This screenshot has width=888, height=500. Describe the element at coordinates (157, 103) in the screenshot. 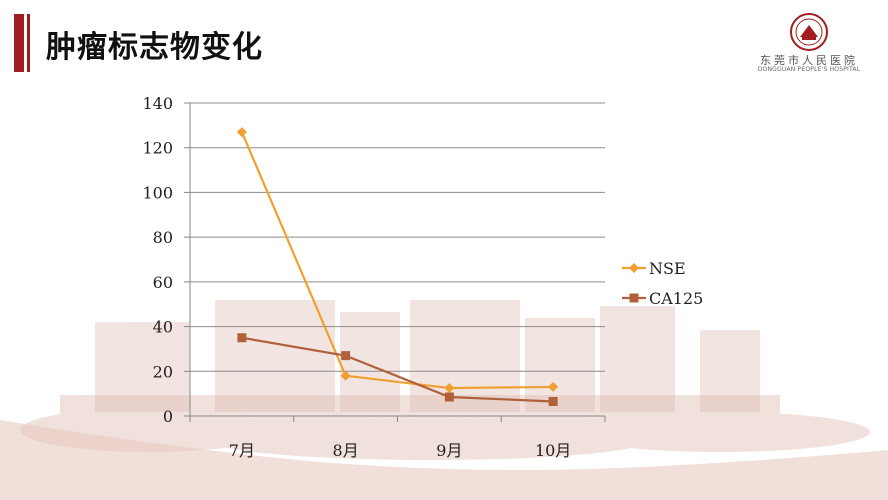

I see `y-tick-label: 140` at that location.